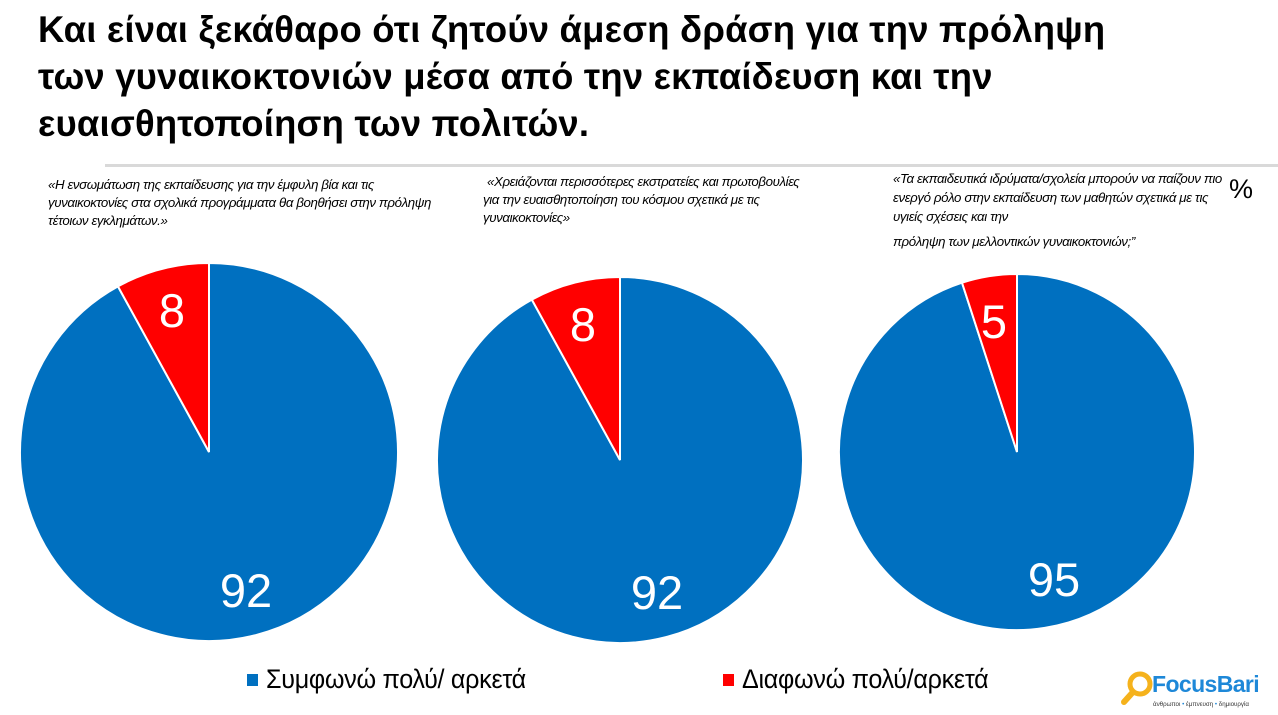 This screenshot has width=1278, height=715. What do you see at coordinates (994, 321) in the screenshot?
I see `pie-label-disagree: 5` at bounding box center [994, 321].